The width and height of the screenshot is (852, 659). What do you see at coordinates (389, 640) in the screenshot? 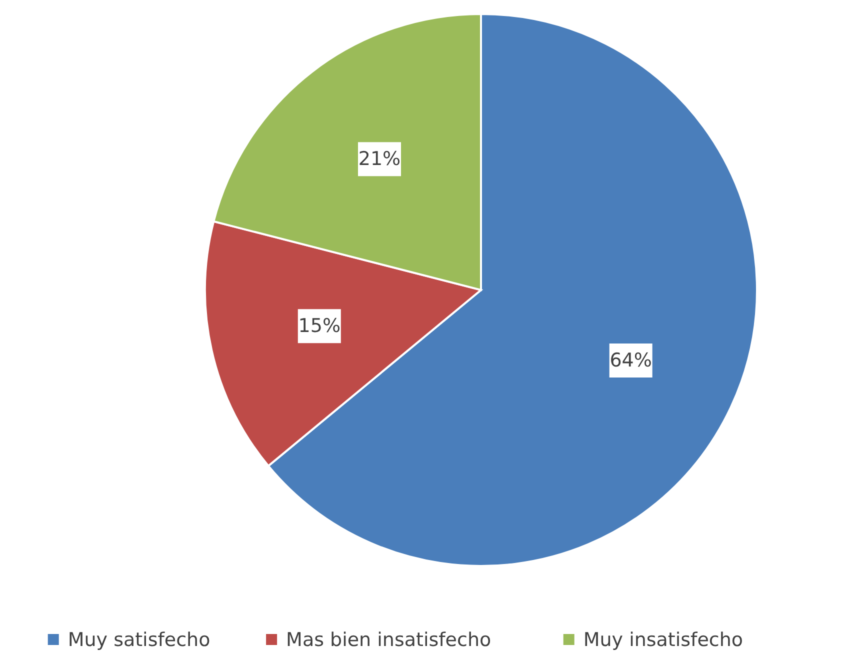
I see `legend-label: Mas bien insatisfecho` at bounding box center [389, 640].